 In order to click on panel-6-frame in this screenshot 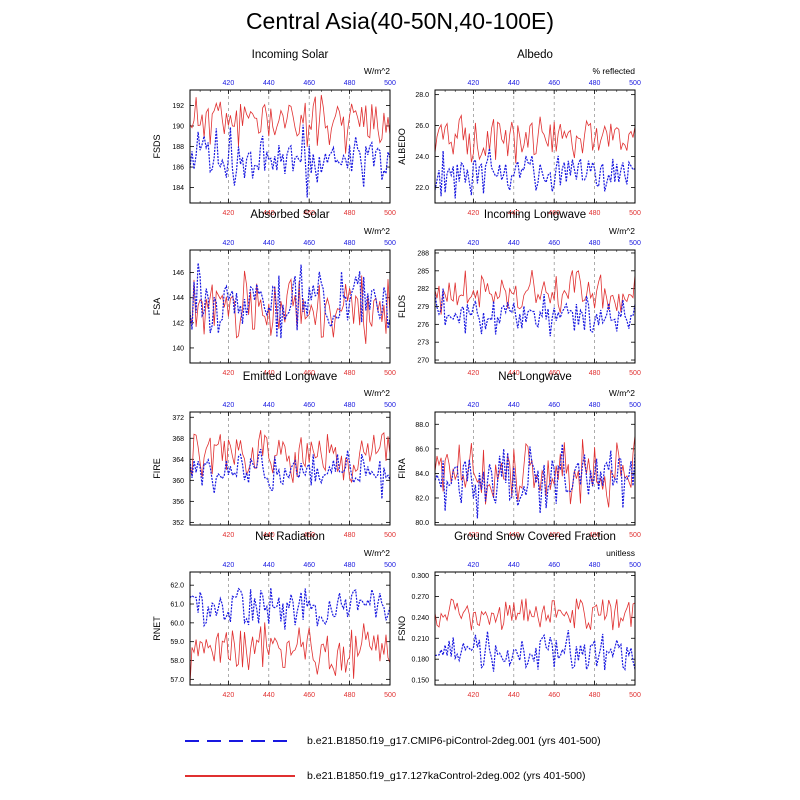, I will do `click(290, 628)`.